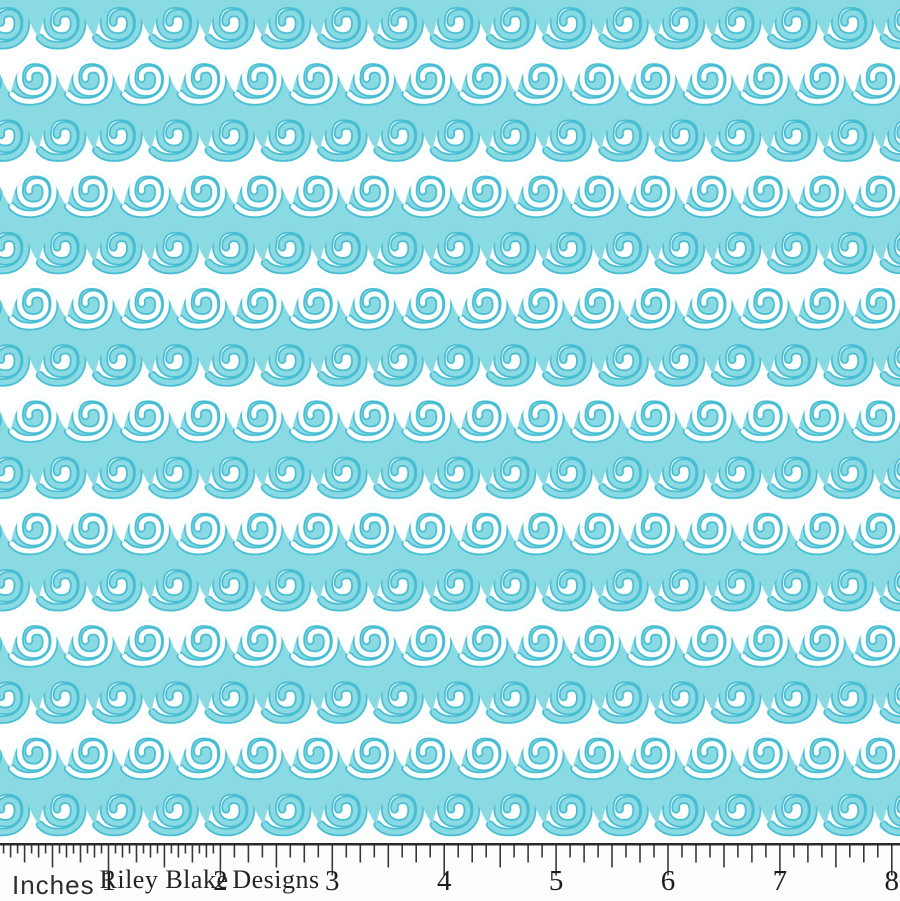 This screenshot has height=901, width=900. I want to click on ruler: Inches Riley Blake Designs 1 2 3 4 5 6 7 8, so click(450, 871).